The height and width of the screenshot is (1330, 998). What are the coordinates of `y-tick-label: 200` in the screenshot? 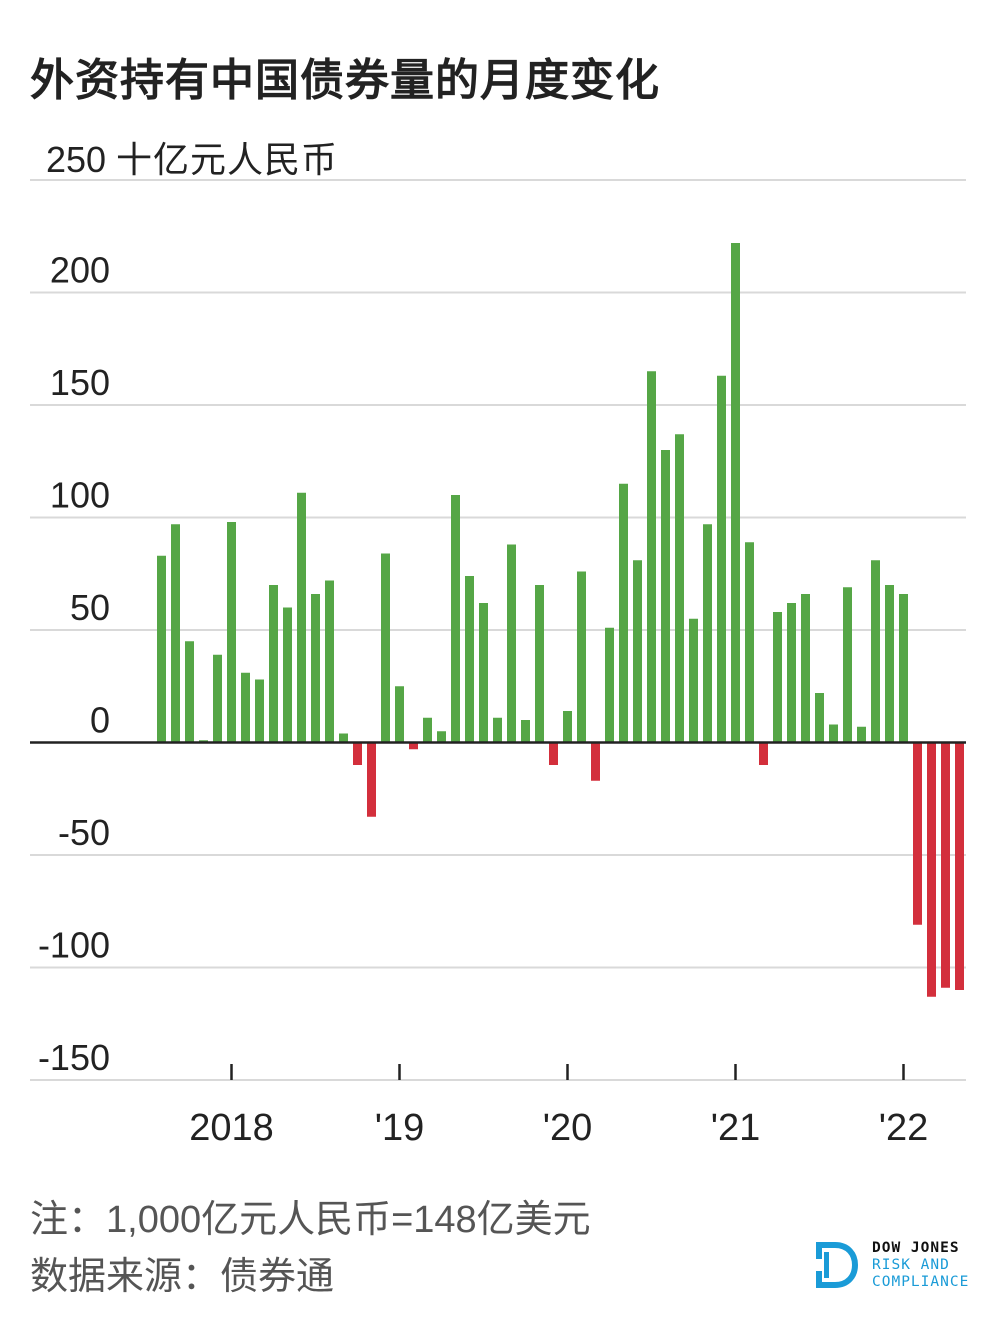 It's located at (80, 270).